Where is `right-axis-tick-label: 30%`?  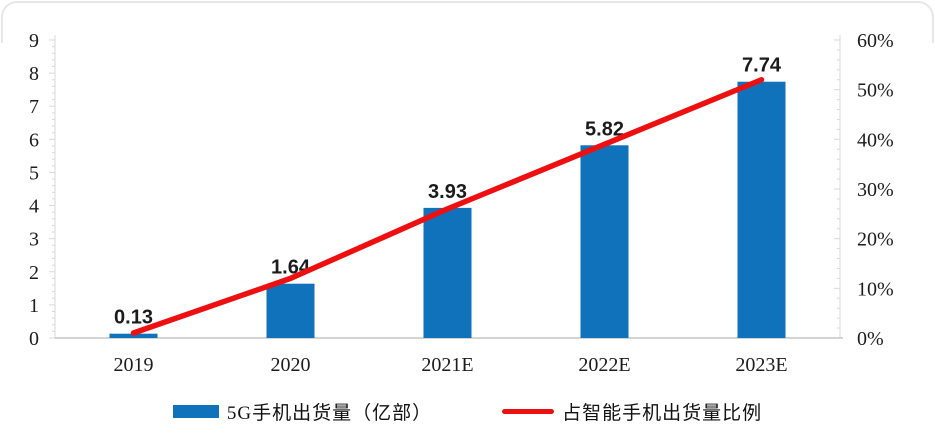 right-axis-tick-label: 30% is located at coordinates (875, 190).